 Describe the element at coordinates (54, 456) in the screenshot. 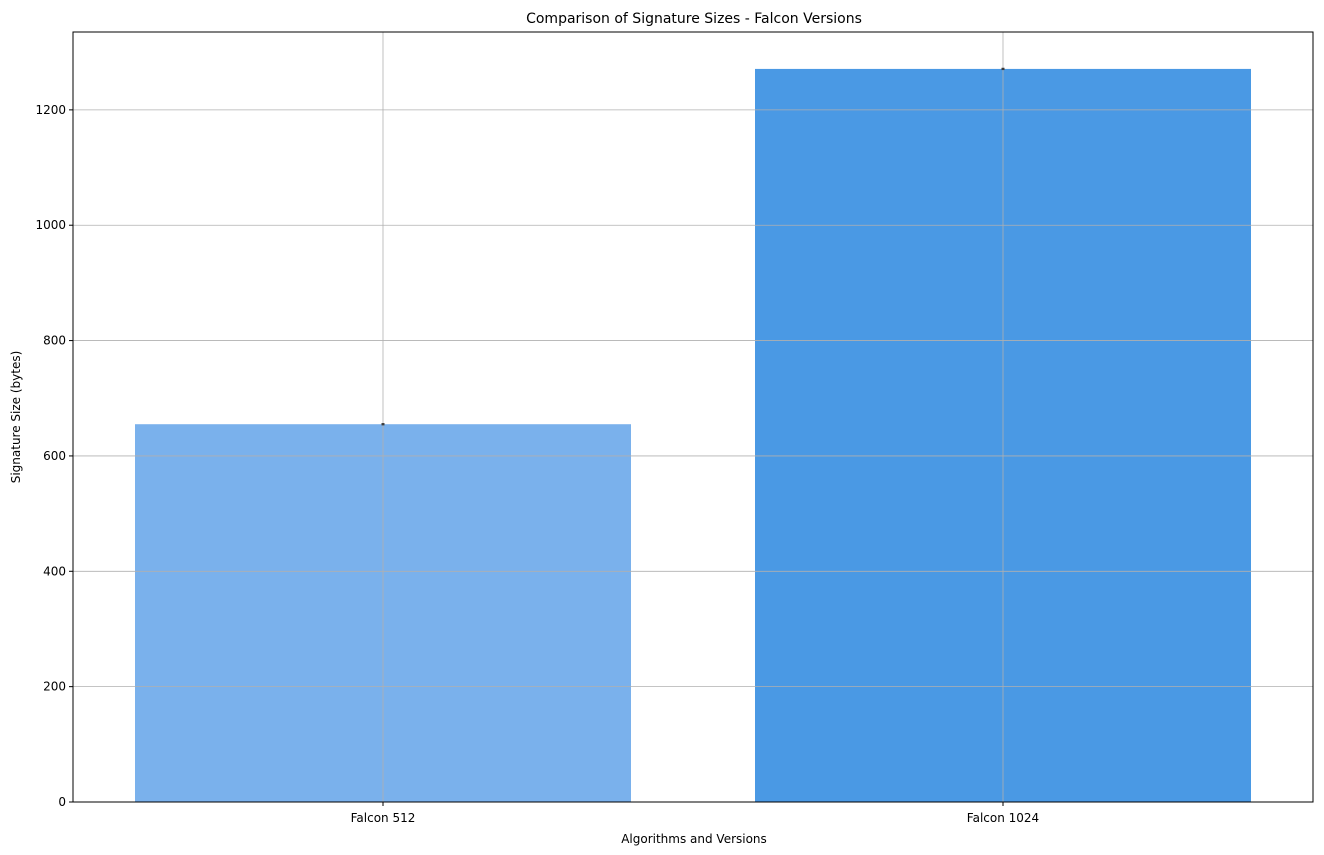

I see `y-tick-label: 600` at that location.